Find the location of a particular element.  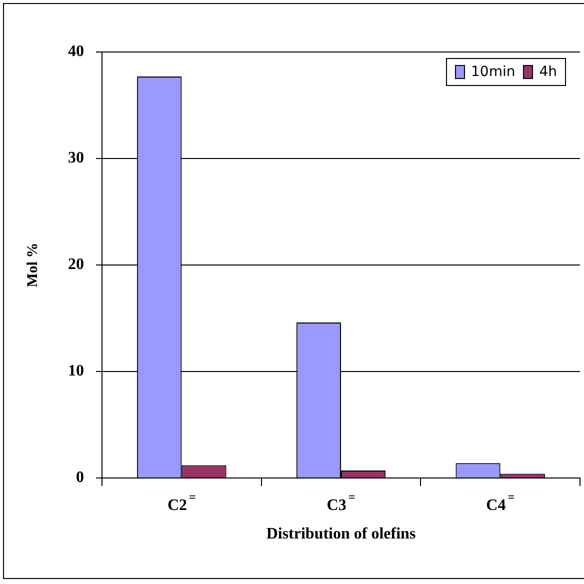

y-axis-title: Mol % is located at coordinates (32, 265).